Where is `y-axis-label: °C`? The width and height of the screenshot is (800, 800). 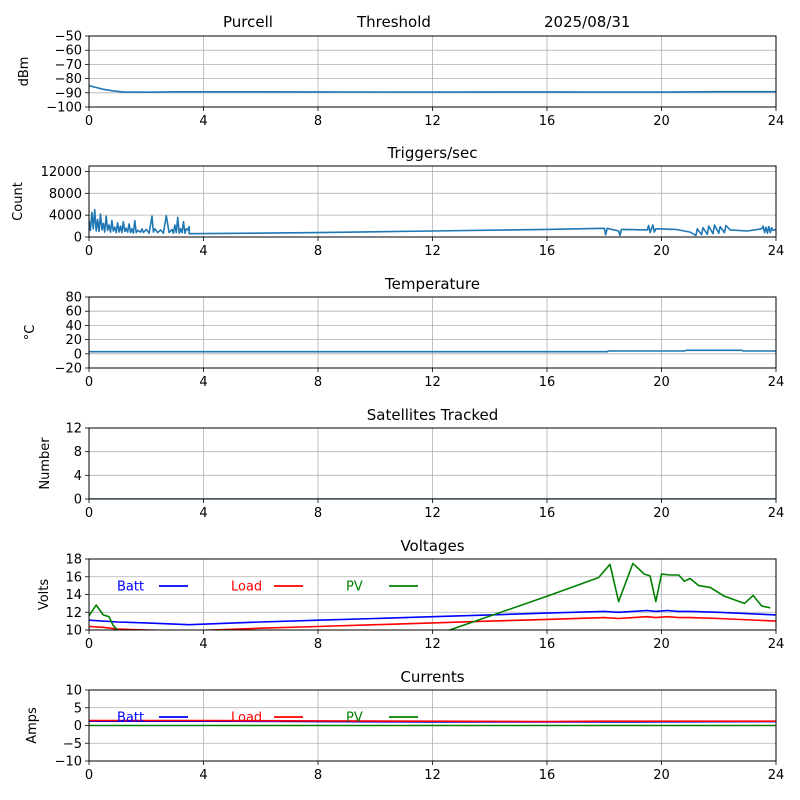 y-axis-label: °C is located at coordinates (30, 333).